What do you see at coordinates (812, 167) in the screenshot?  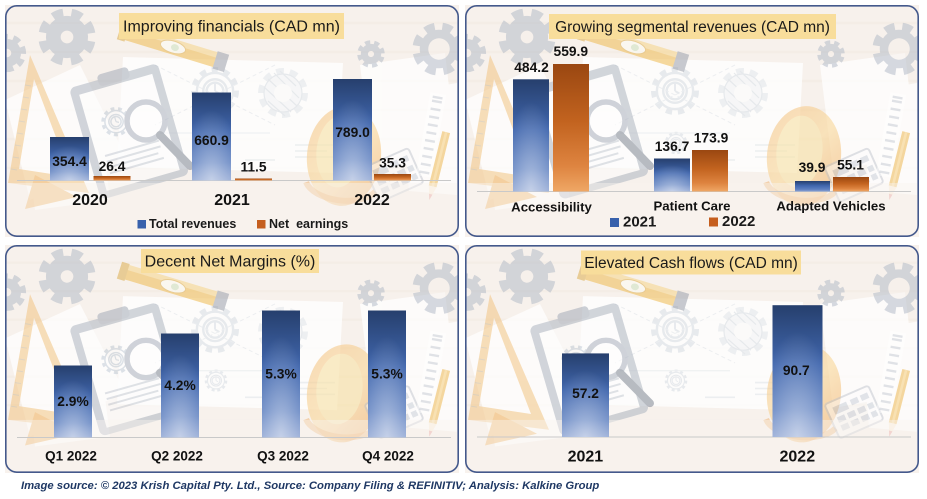 I see `svg-text: 39.9` at bounding box center [812, 167].